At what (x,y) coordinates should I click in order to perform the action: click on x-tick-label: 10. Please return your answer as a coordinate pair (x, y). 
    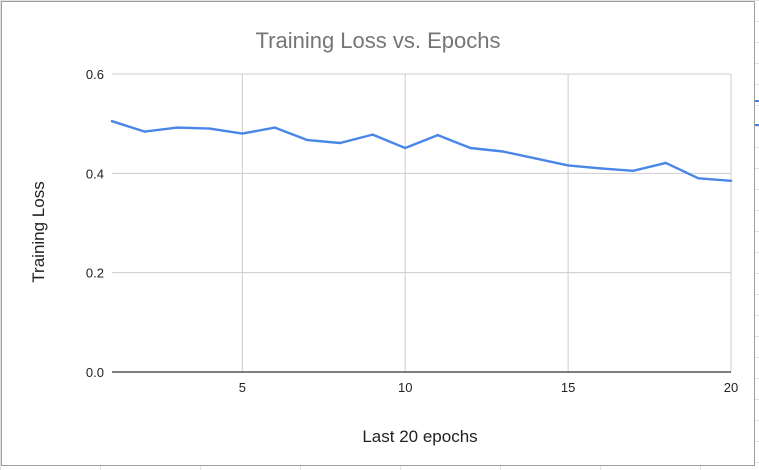
    Looking at the image, I should click on (405, 387).